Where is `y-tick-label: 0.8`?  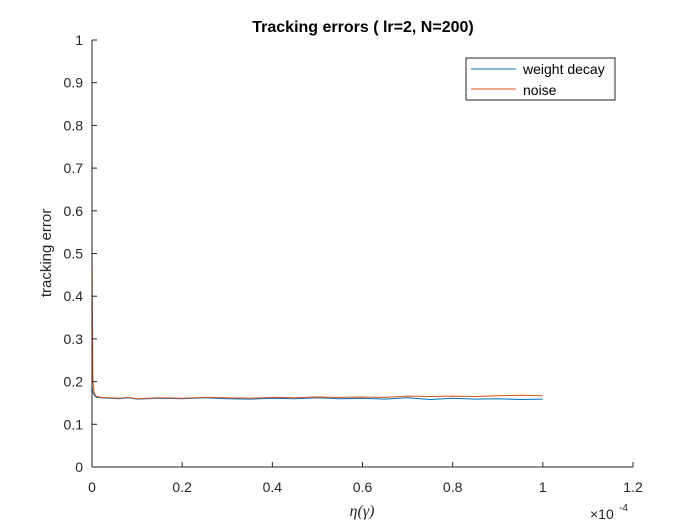
y-tick-label: 0.8 is located at coordinates (74, 125).